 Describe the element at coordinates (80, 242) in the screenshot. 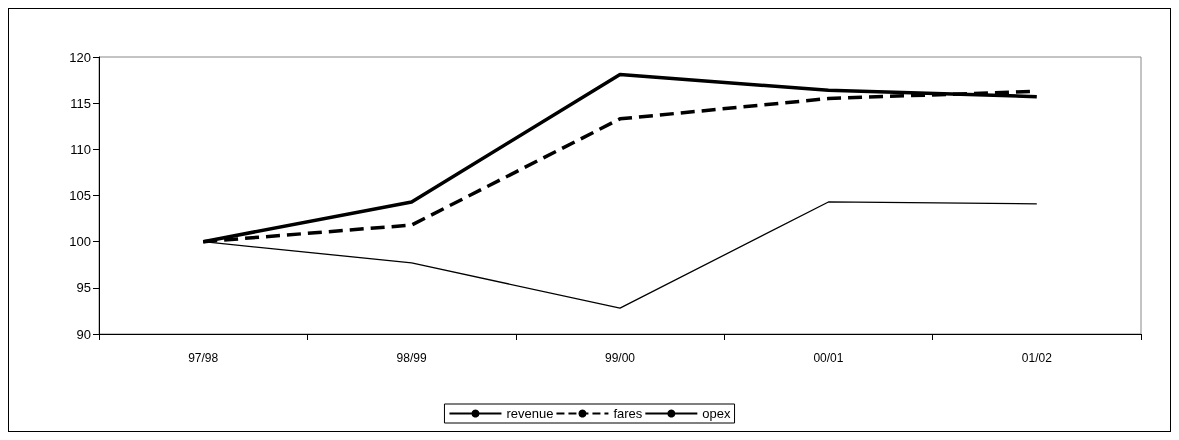

I see `y-tick-label: 100` at that location.